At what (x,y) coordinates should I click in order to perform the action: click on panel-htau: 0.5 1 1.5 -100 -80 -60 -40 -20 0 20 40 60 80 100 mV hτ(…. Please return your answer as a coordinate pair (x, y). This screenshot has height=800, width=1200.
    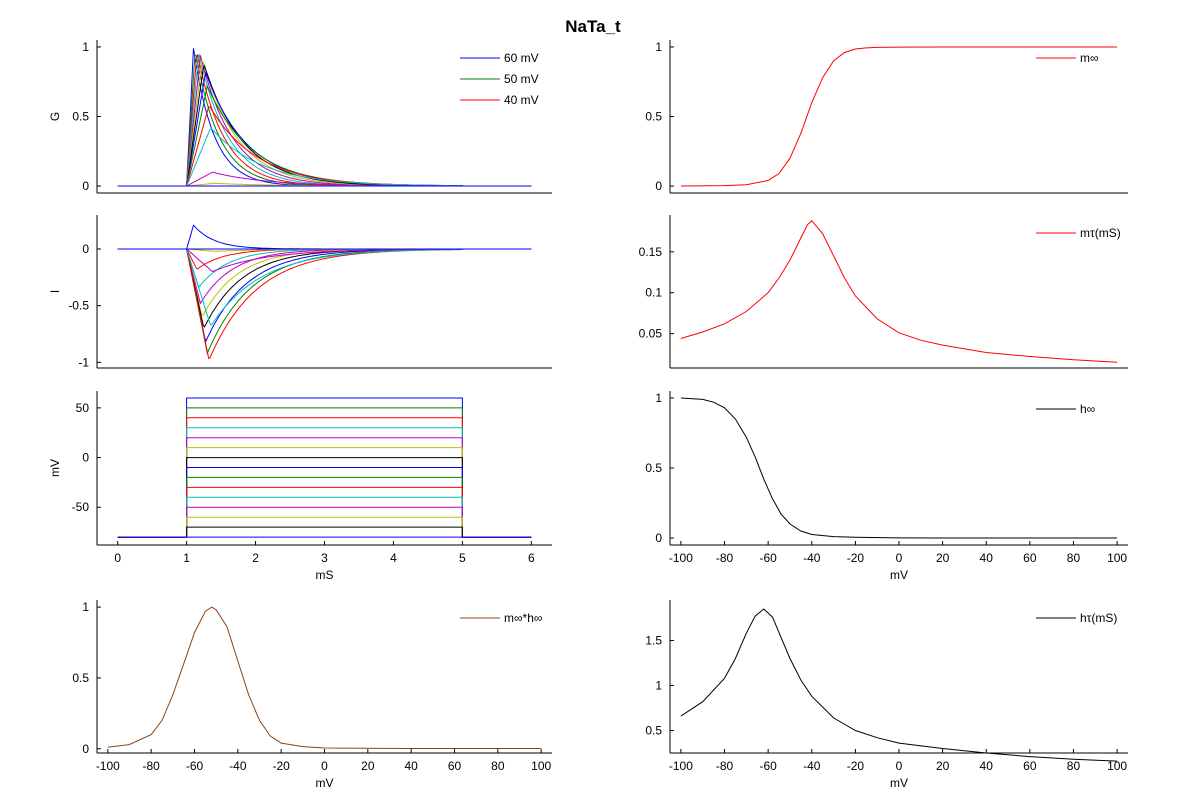
    Looking at the image, I should click on (886, 695).